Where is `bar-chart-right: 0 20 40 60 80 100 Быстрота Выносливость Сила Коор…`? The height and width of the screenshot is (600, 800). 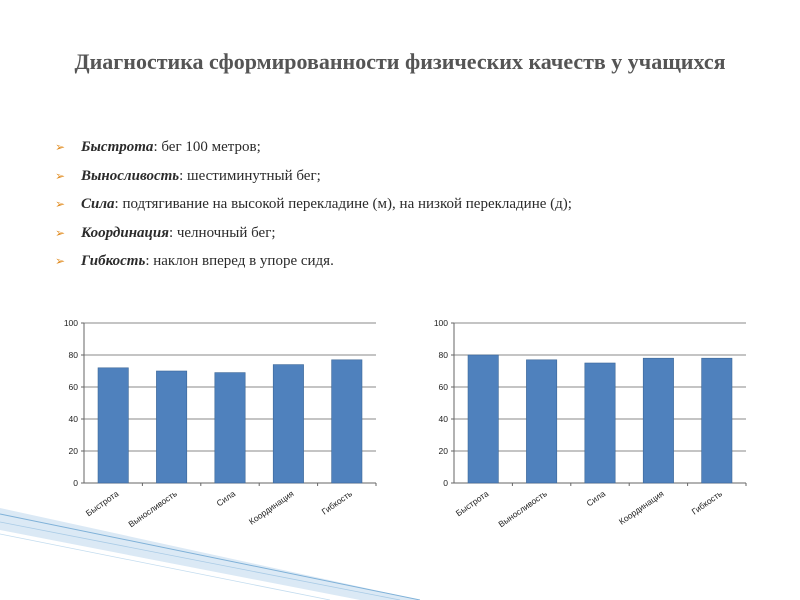
bar-chart-right: 0 20 40 60 80 100 Быстрота Выносливость Сила Коор… is located at coordinates (590, 423).